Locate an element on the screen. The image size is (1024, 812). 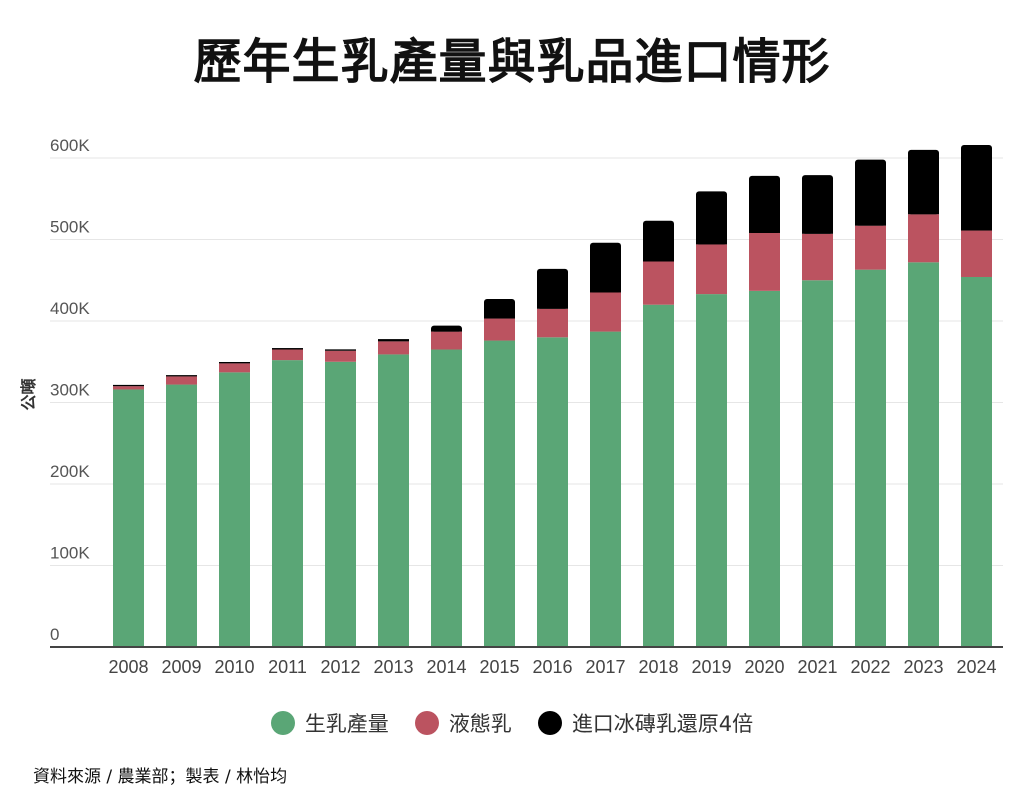
legend-label-liquid-milk: 液態乳 is located at coordinates (480, 724).